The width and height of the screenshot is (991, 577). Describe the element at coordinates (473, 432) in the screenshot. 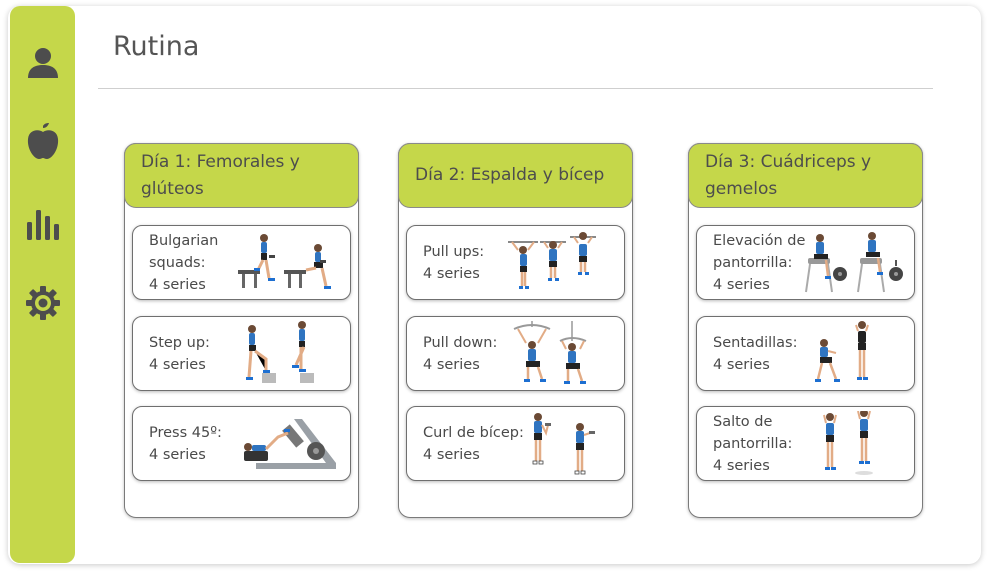

I see `exercise-name: Curl de bícep:` at that location.